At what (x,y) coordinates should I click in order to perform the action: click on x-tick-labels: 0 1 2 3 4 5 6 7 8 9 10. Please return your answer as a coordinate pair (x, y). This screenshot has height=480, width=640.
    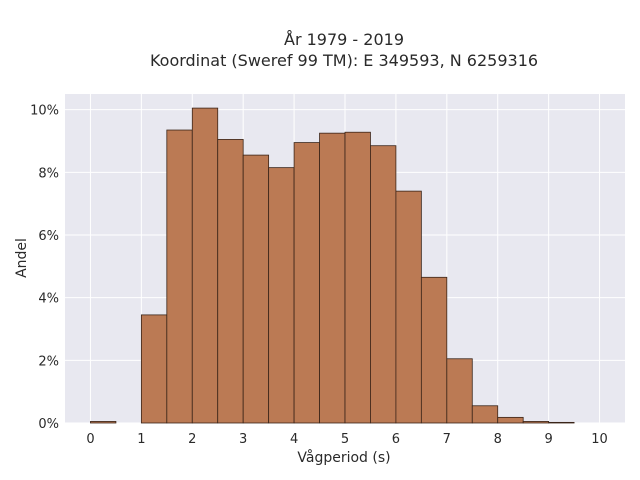
    Looking at the image, I should click on (347, 439).